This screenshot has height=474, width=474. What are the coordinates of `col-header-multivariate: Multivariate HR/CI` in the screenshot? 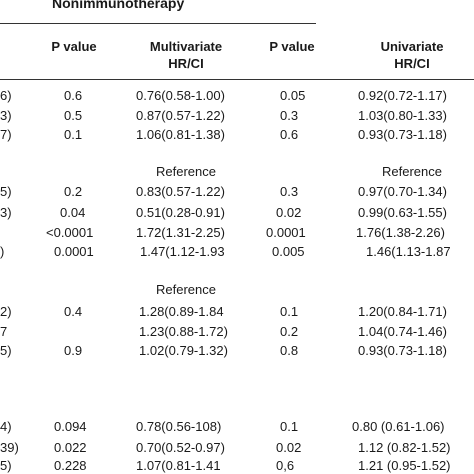 It's located at (186, 55).